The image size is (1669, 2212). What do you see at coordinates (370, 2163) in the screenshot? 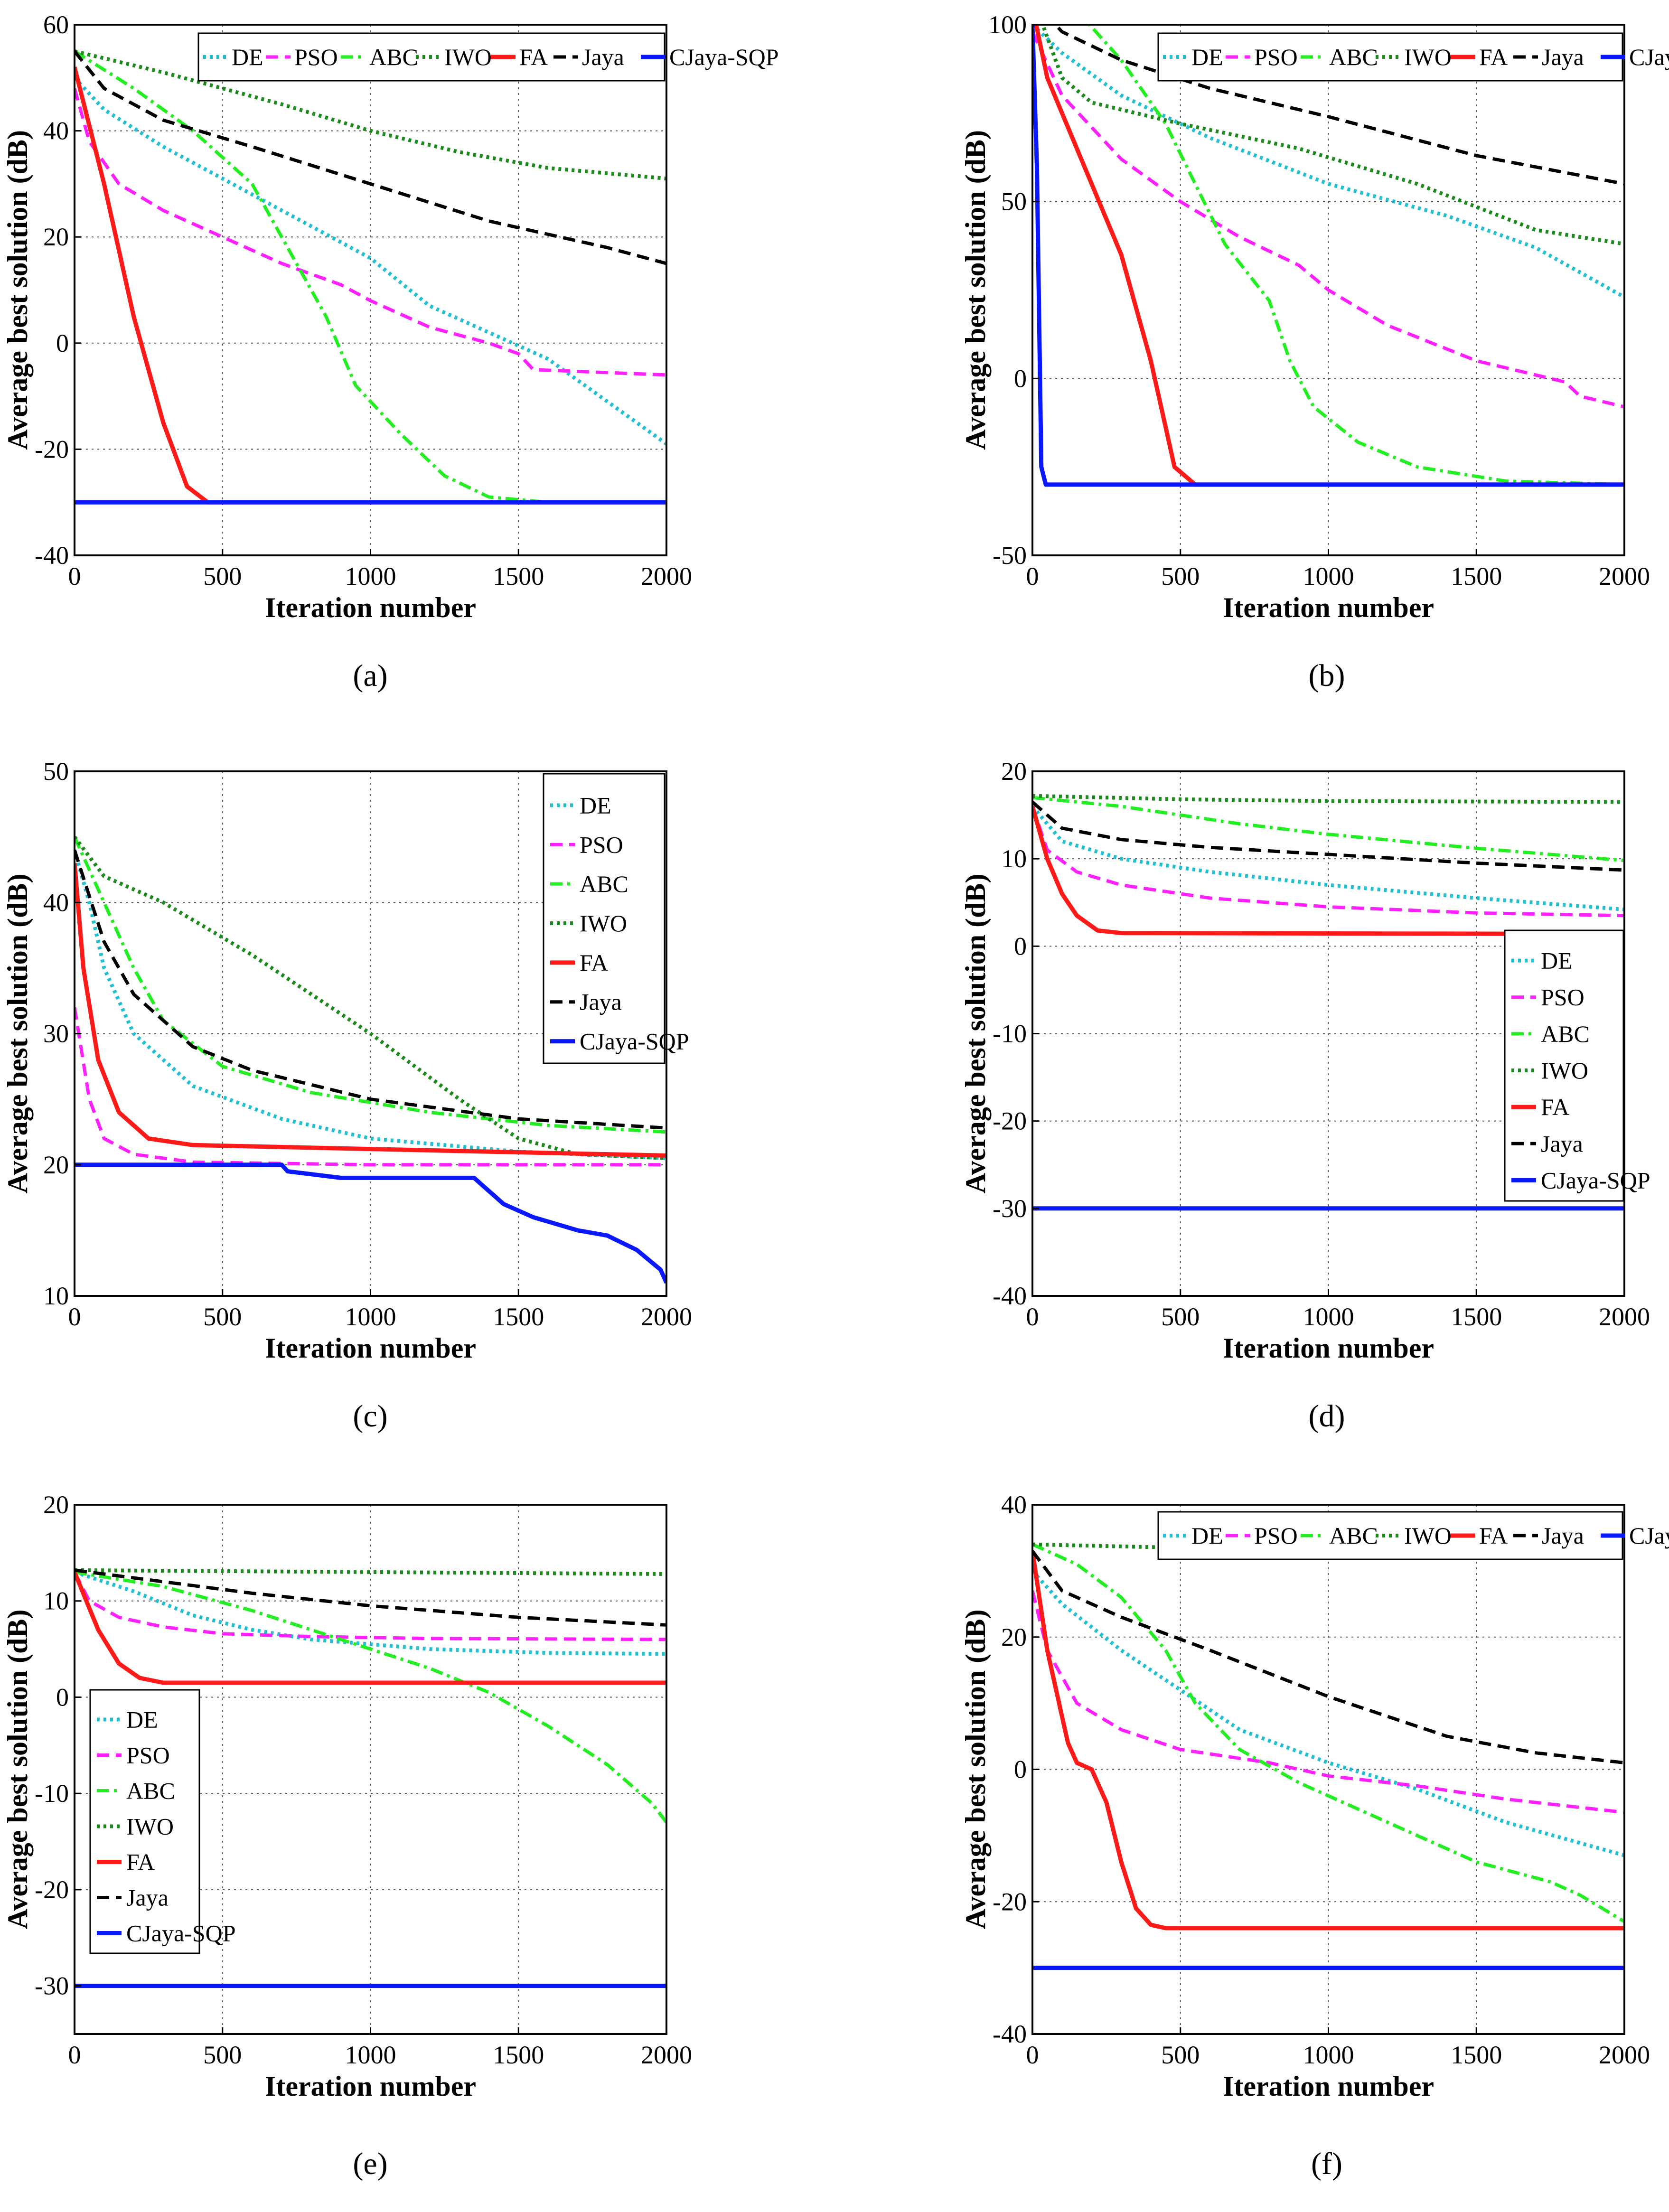
I see `panel-caption: (e)` at bounding box center [370, 2163].